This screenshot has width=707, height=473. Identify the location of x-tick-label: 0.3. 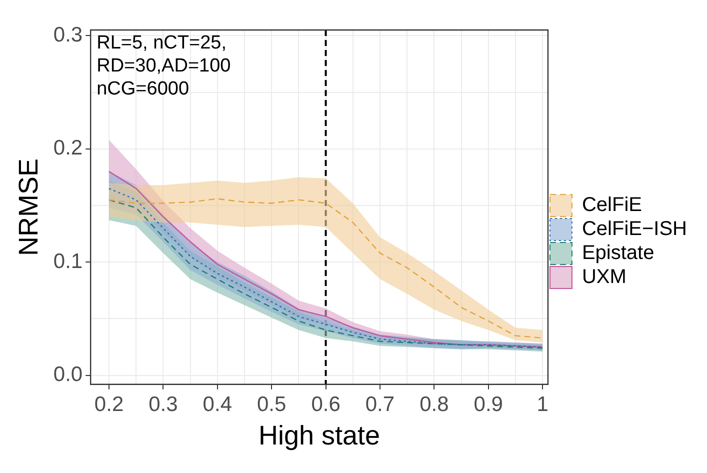
(163, 404).